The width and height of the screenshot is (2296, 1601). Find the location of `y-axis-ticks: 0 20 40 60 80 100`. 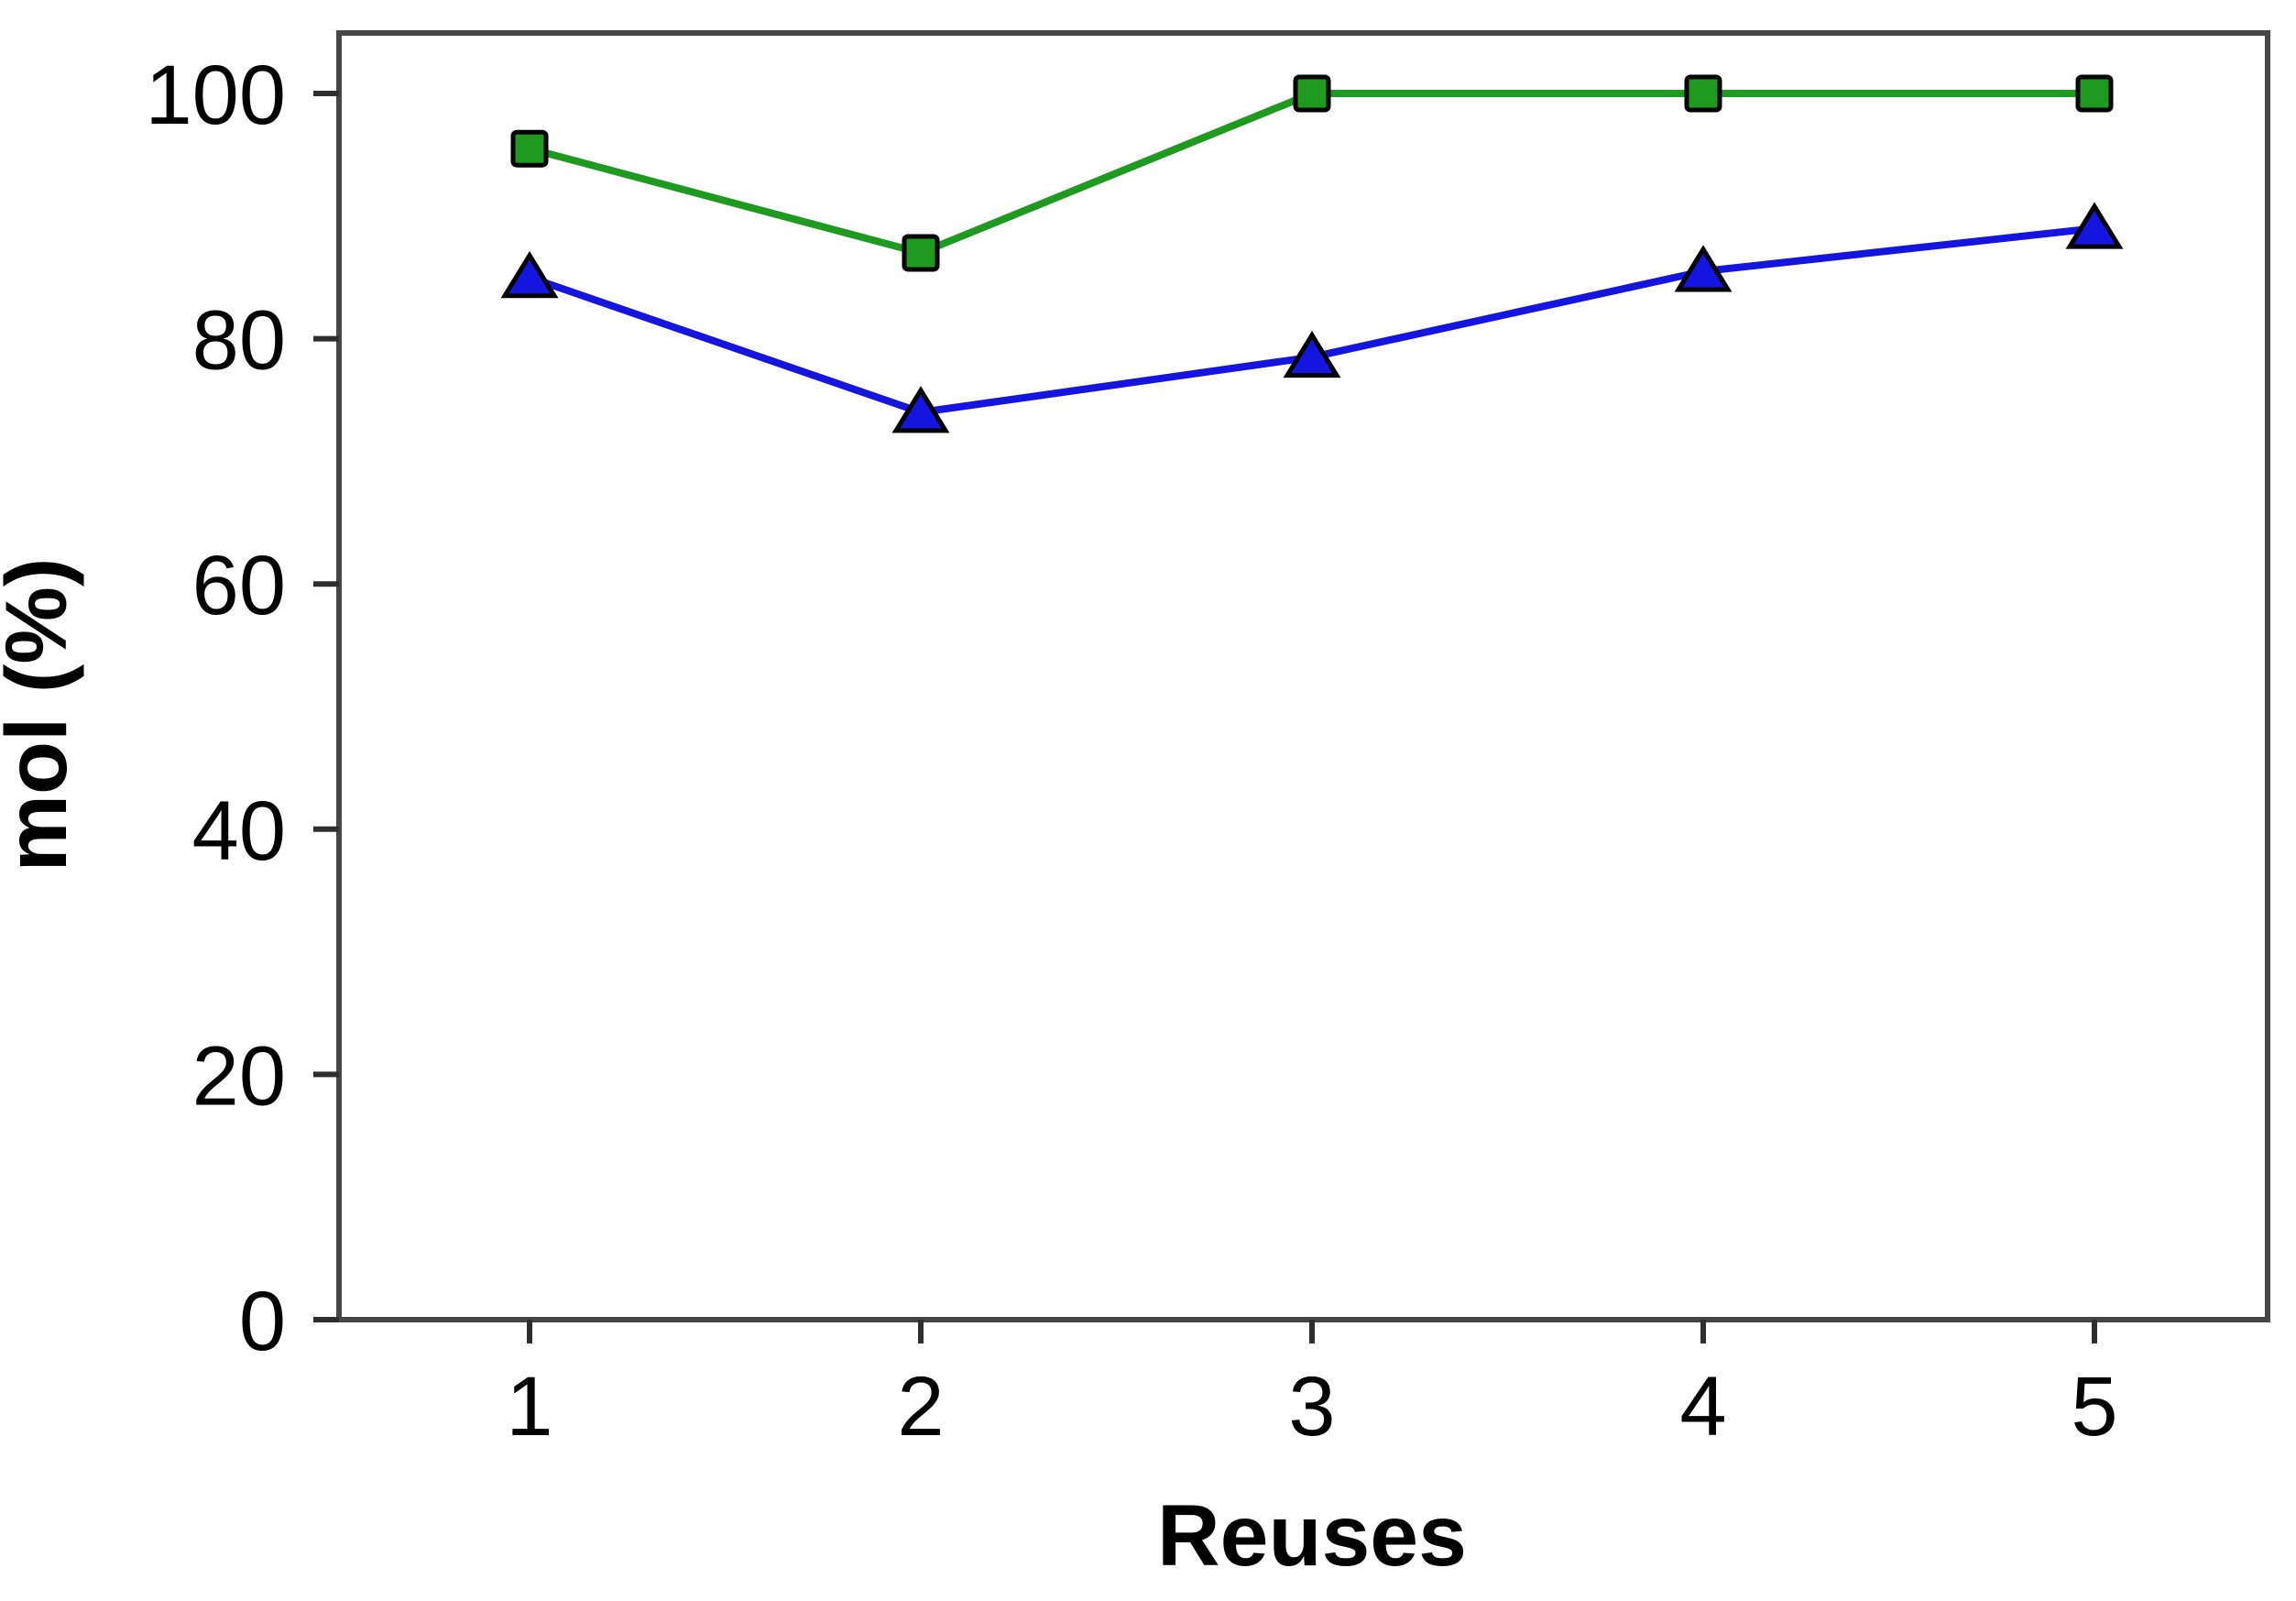

y-axis-ticks: 0 20 40 60 80 100 is located at coordinates (243, 708).